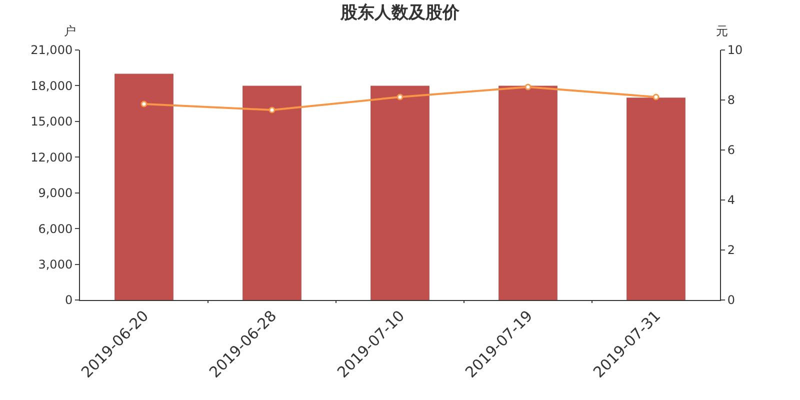  What do you see at coordinates (722, 31) in the screenshot?
I see `y2-axis-title: 元` at bounding box center [722, 31].